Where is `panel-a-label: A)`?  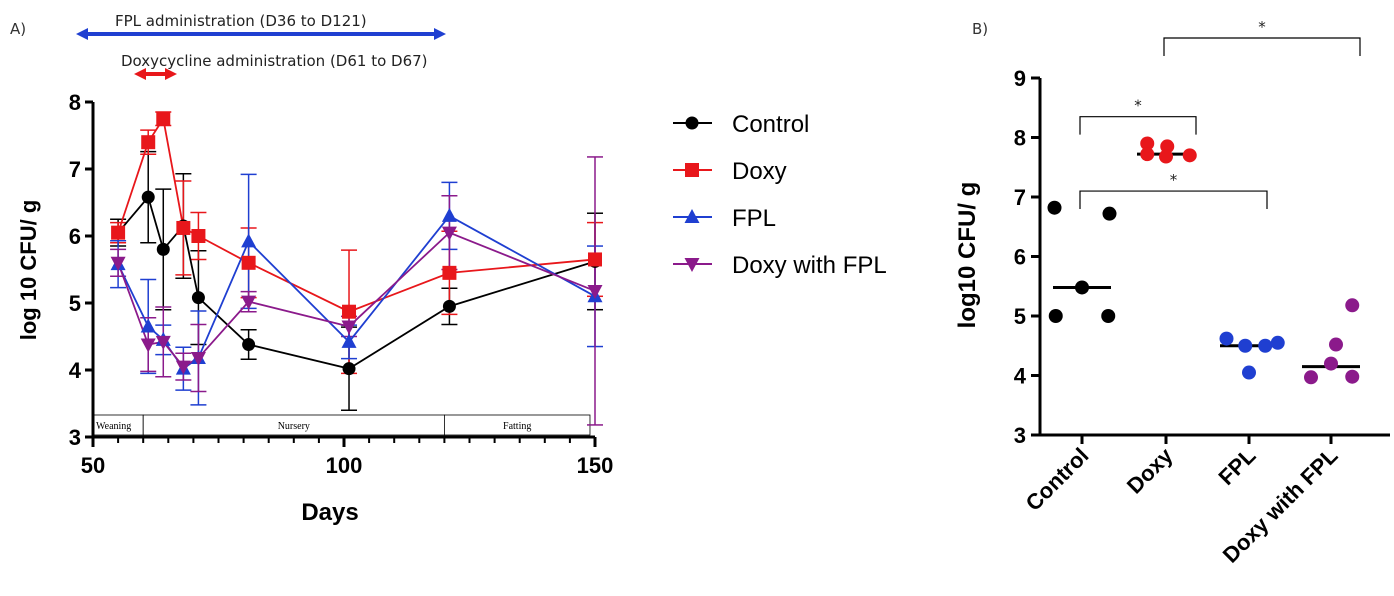 panel-a-label: A) is located at coordinates (18, 29).